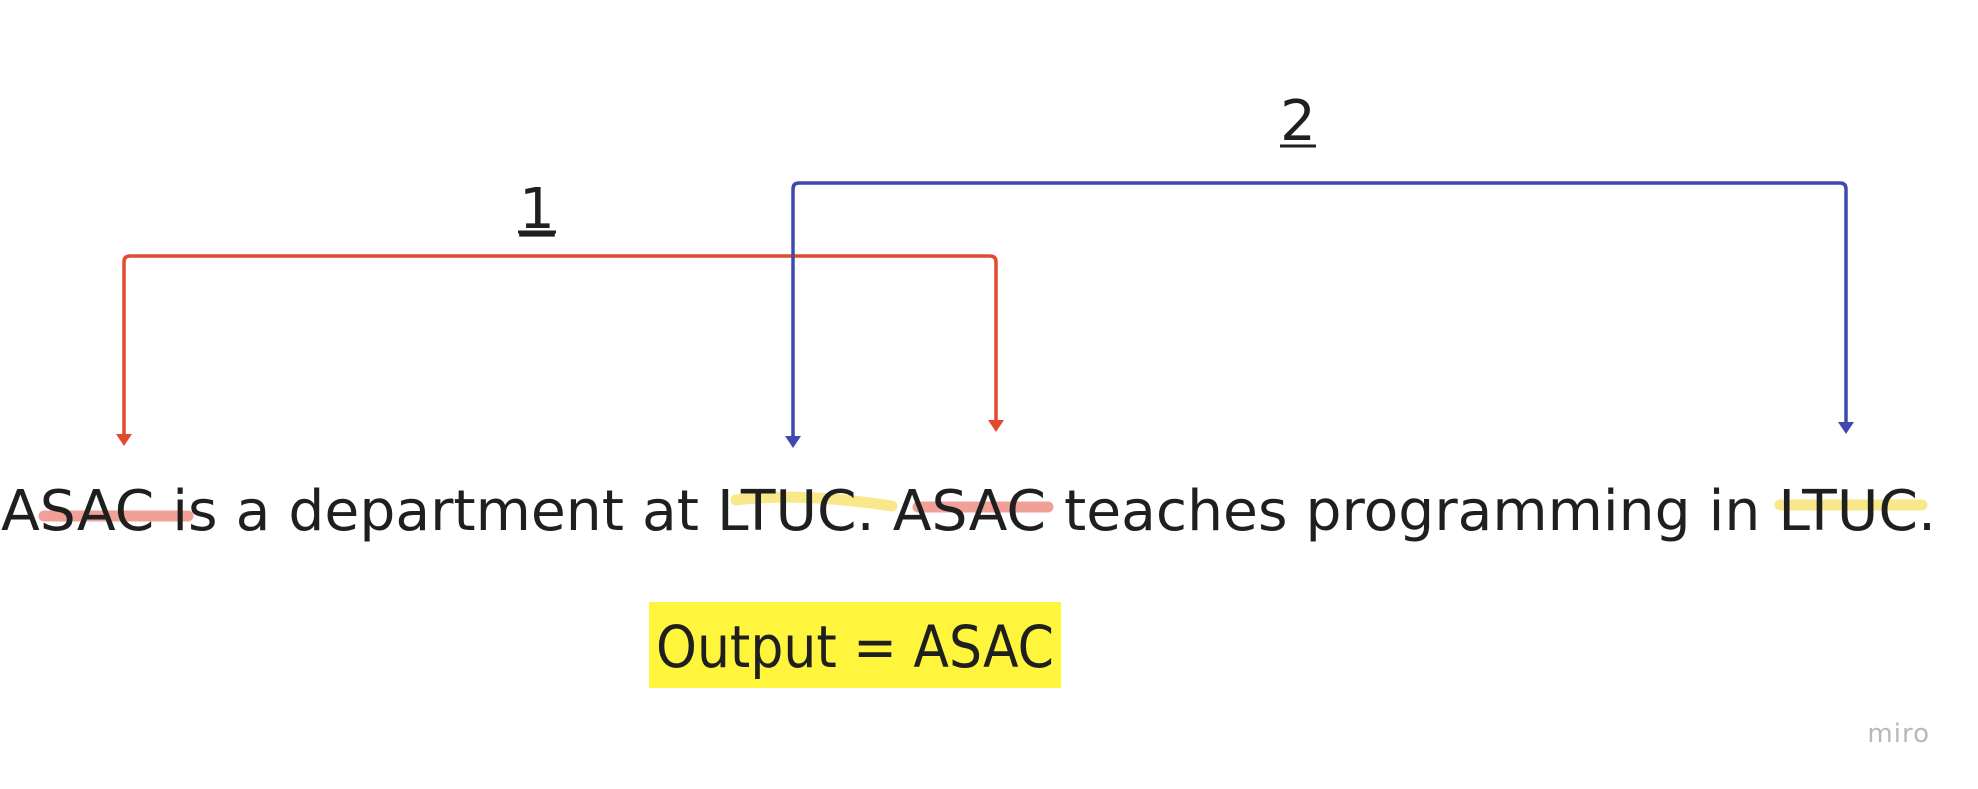 The width and height of the screenshot is (1978, 789). I want to click on sentence-segment-0-word-asac: ASAC, so click(77, 511).